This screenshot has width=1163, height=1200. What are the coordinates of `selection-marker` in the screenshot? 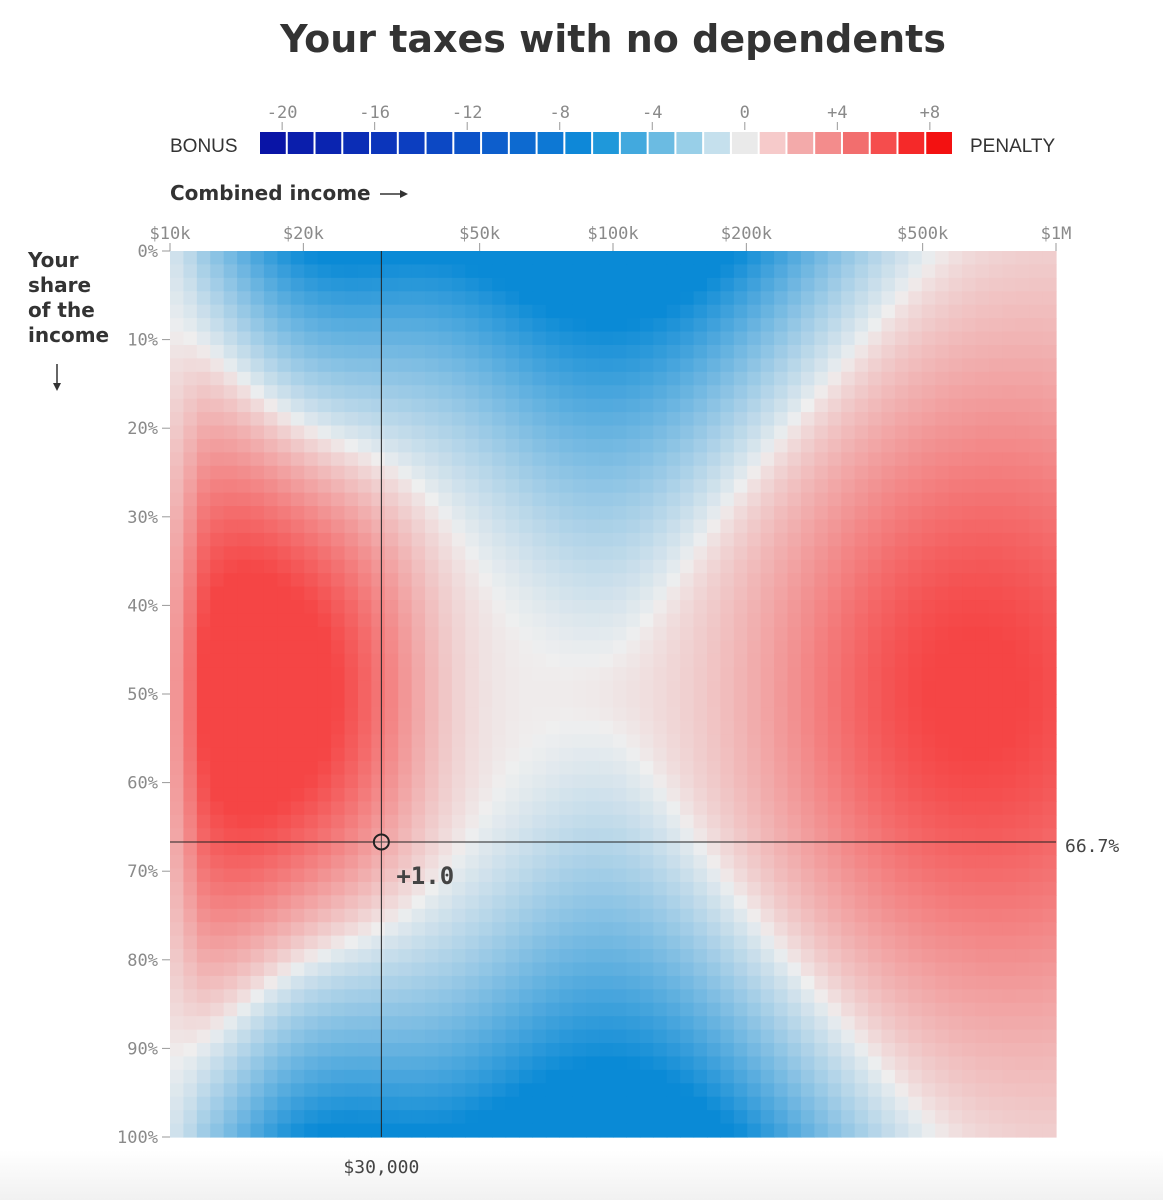 It's located at (381, 842).